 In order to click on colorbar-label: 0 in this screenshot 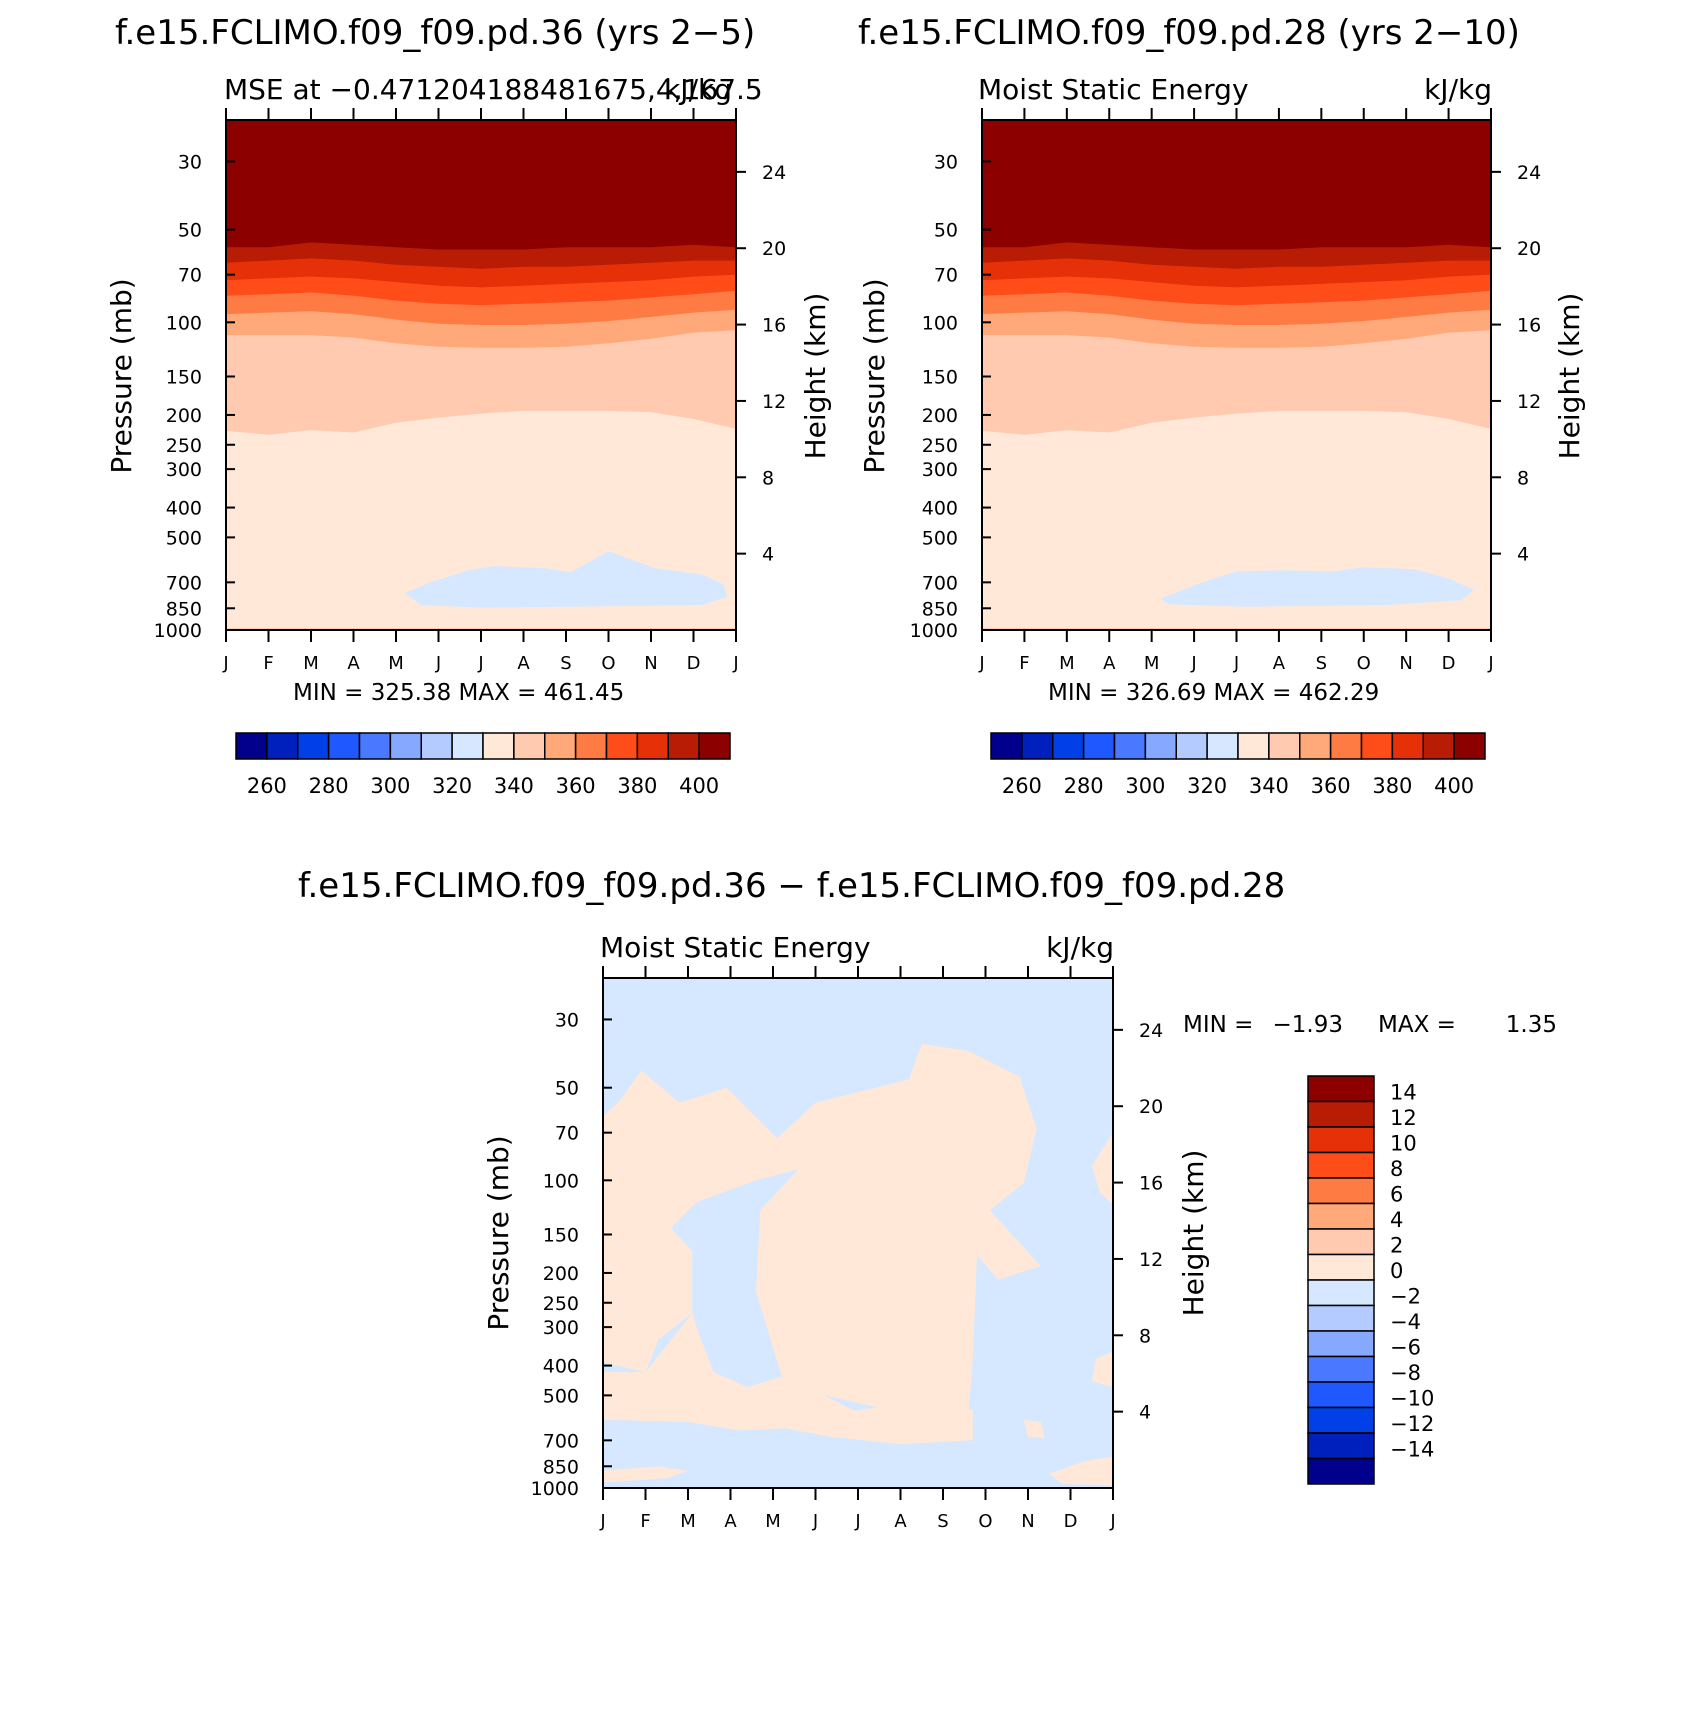, I will do `click(1396, 1271)`.